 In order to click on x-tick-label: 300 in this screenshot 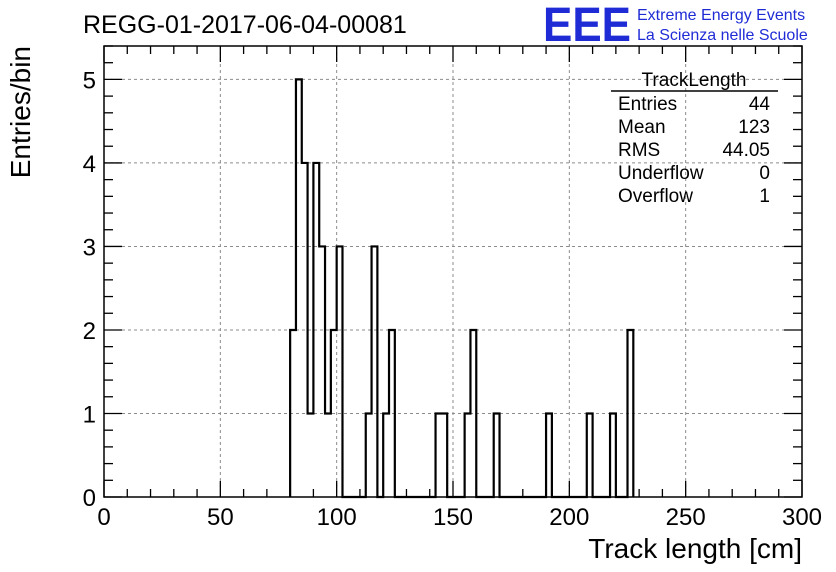, I will do `click(802, 517)`.